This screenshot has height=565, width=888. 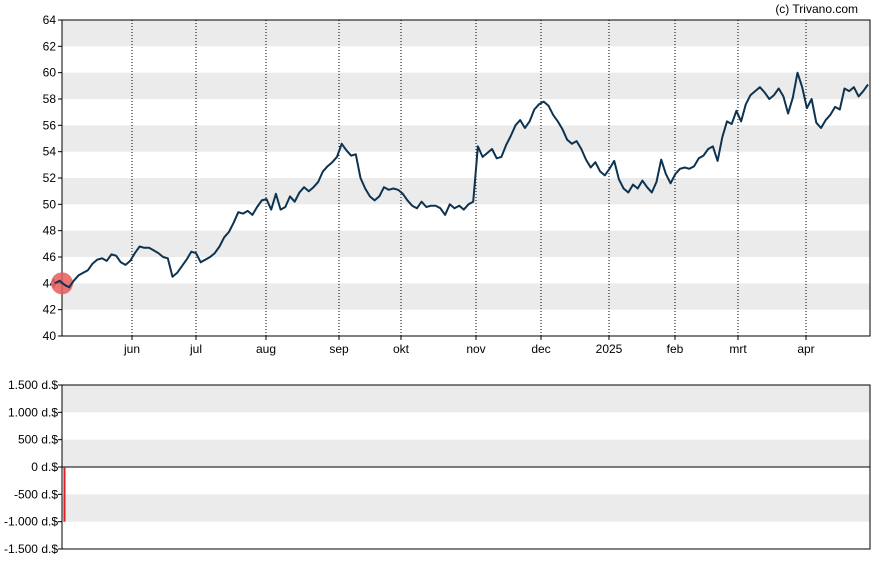 I want to click on x-tick-label: apr, so click(x=805, y=349).